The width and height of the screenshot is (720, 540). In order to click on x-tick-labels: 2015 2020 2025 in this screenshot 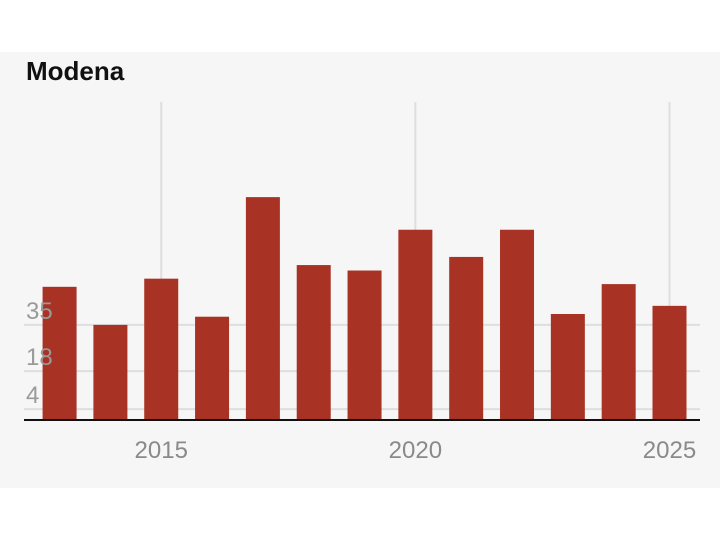, I will do `click(416, 450)`.